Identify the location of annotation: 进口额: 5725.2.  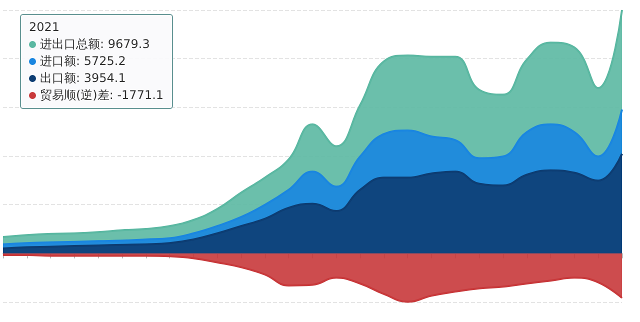
(83, 61).